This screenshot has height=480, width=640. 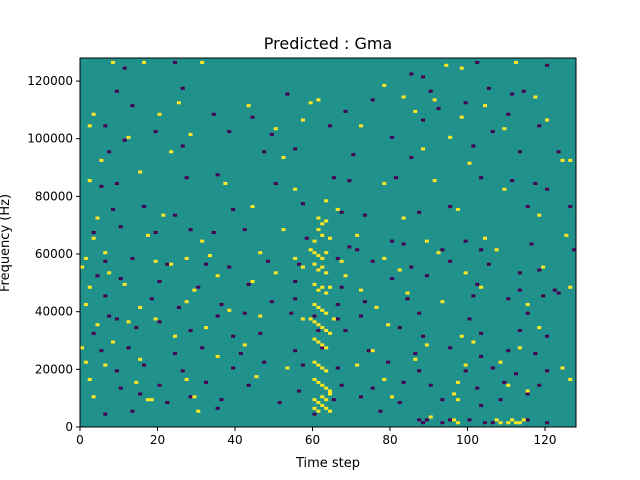 What do you see at coordinates (389, 440) in the screenshot?
I see `x-tick-label: 80` at bounding box center [389, 440].